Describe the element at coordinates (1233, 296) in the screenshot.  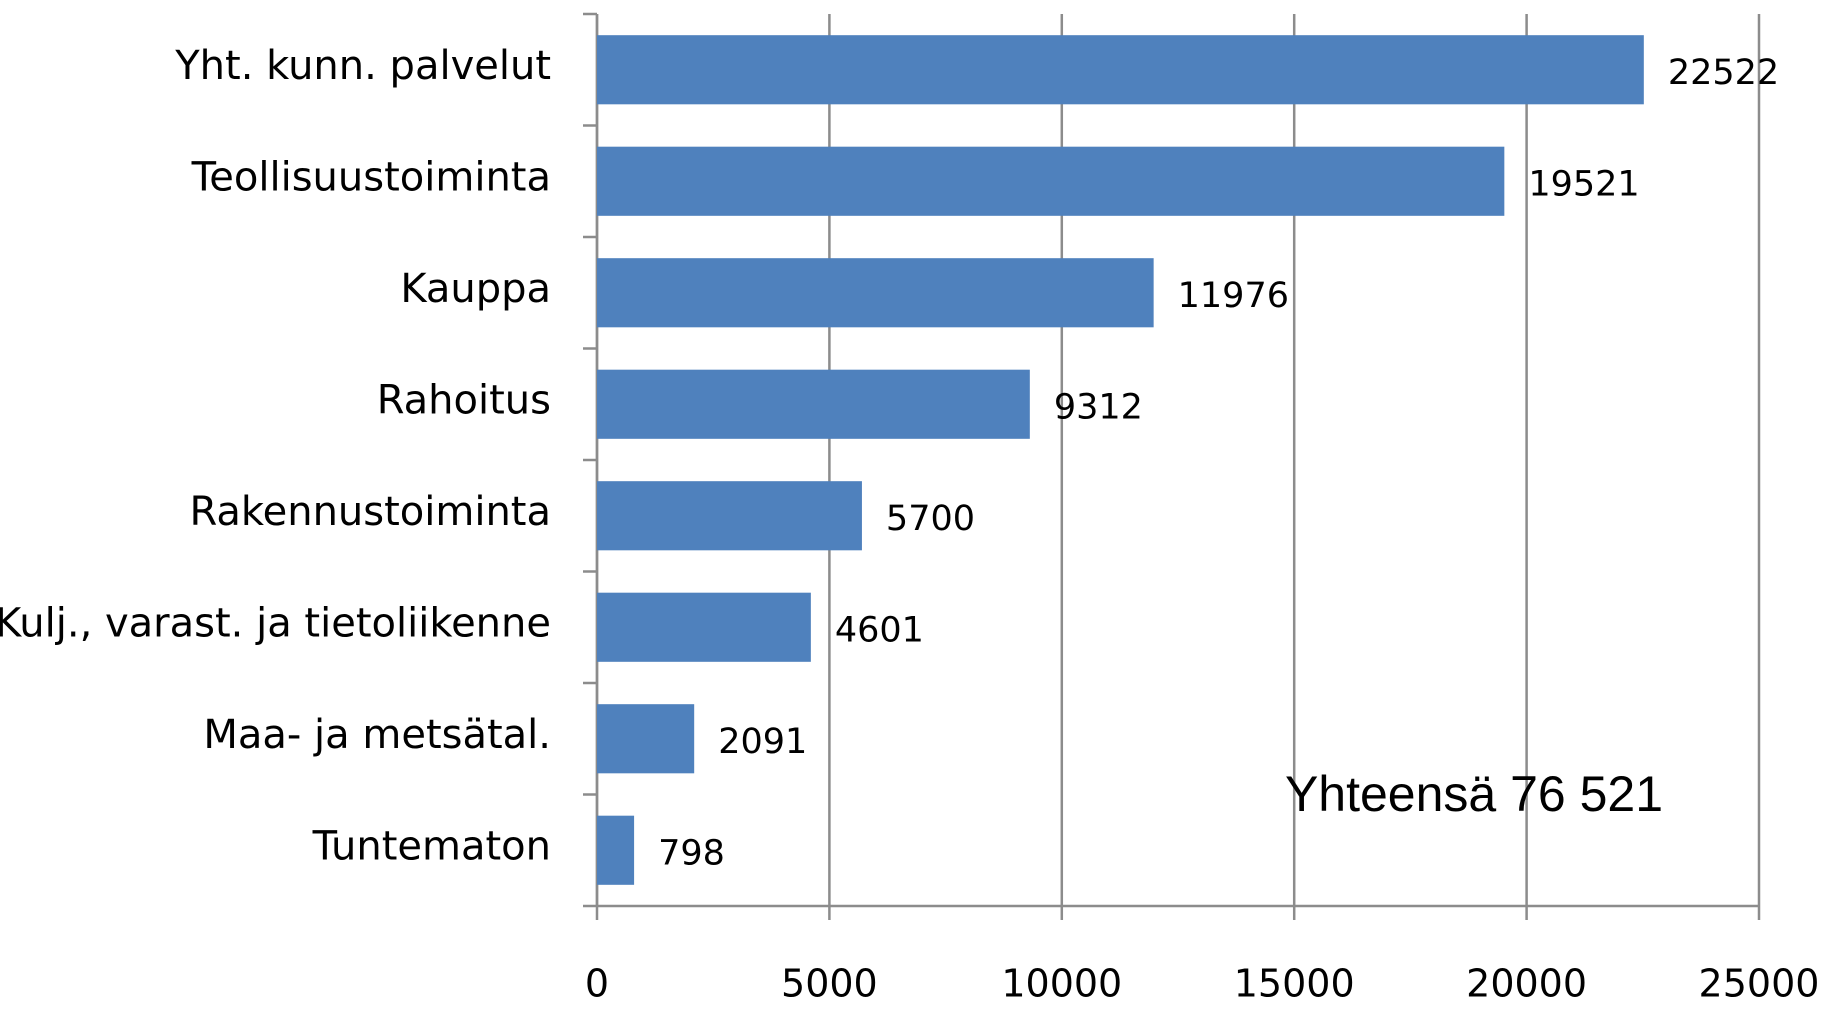
I see `data-label: 11976` at that location.